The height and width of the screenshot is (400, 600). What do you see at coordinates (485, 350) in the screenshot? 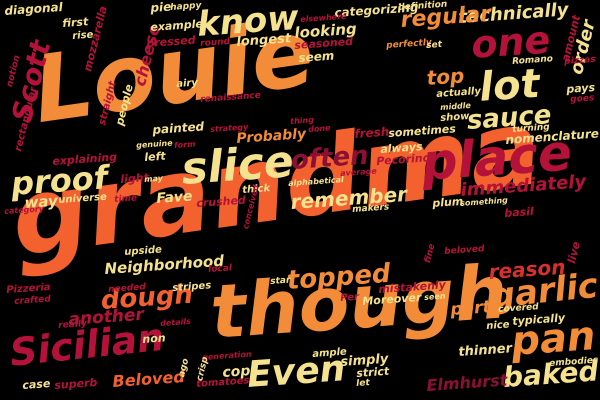
I see `word-thinner: thinner` at bounding box center [485, 350].